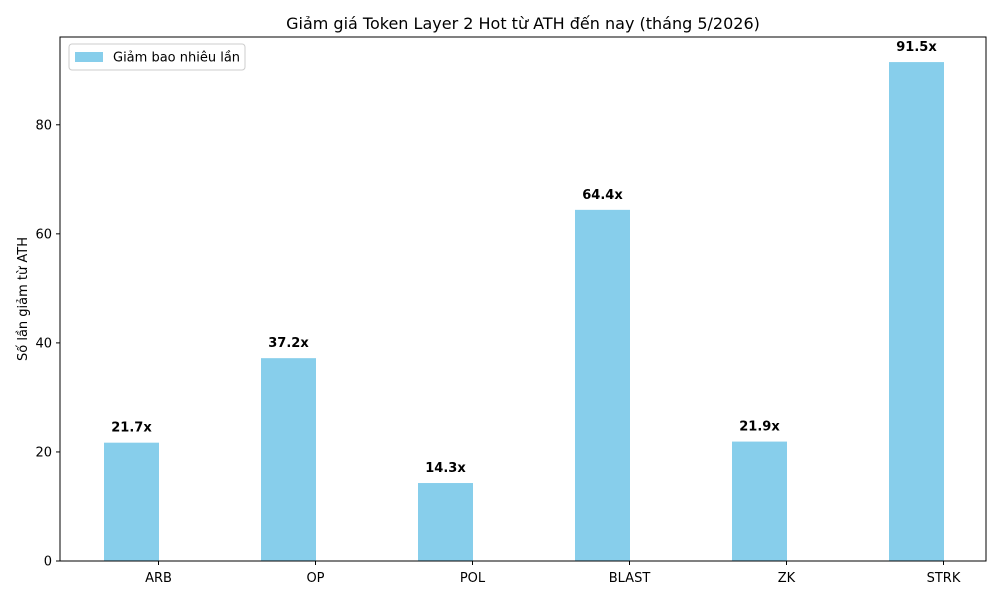  Describe the element at coordinates (759, 427) in the screenshot. I see `data-label-zk: 21.9x` at that location.